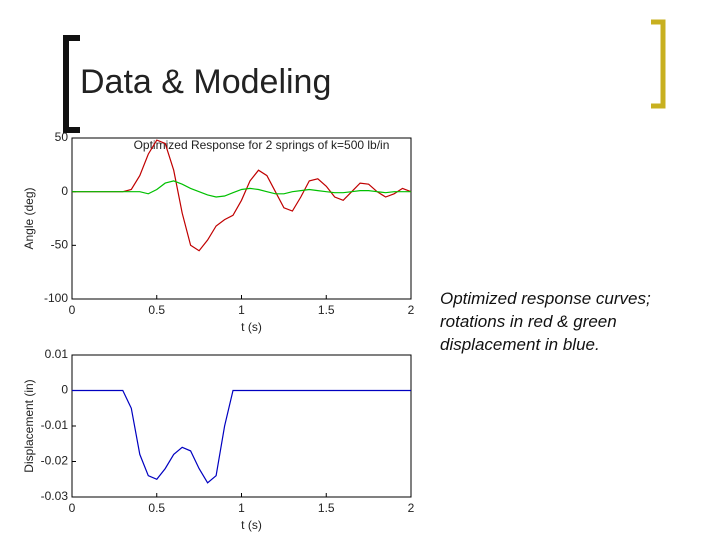 Image resolution: width=720 pixels, height=540 pixels. I want to click on y-tick-label: -50, so click(60, 245).